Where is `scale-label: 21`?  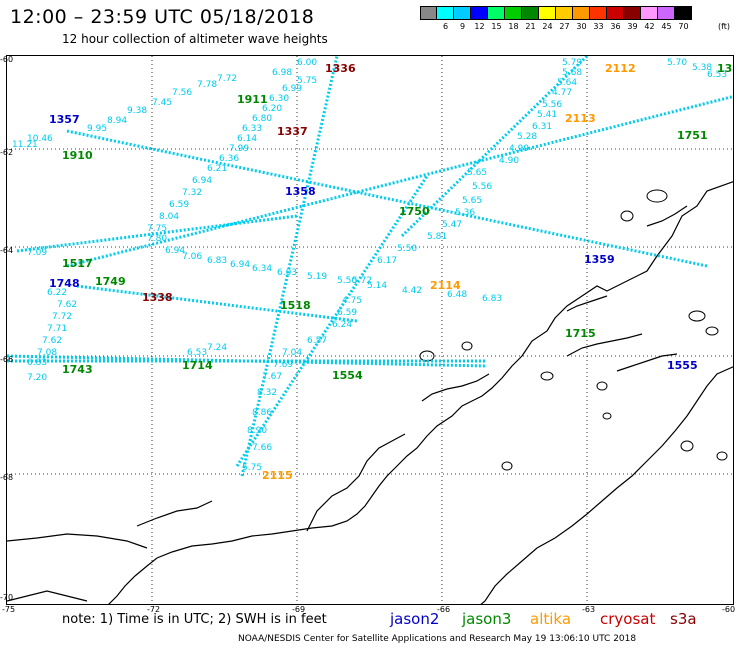 scale-label: 21 is located at coordinates (530, 26).